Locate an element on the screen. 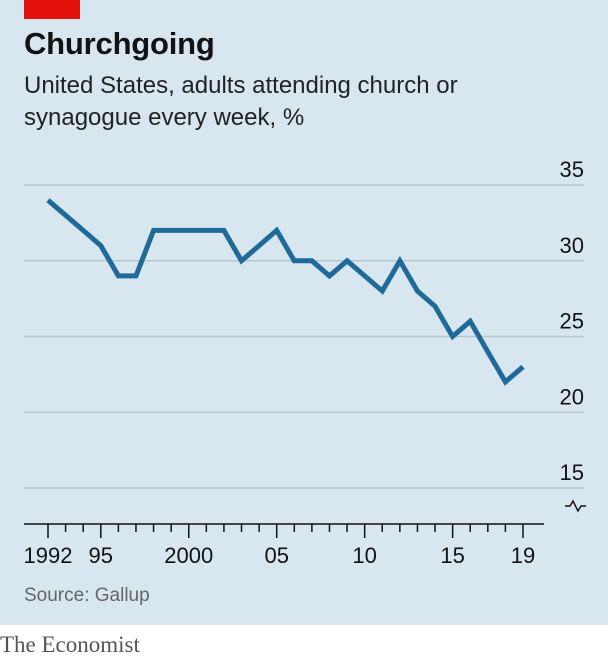  x-tick-label-2015: 15 is located at coordinates (452, 555).